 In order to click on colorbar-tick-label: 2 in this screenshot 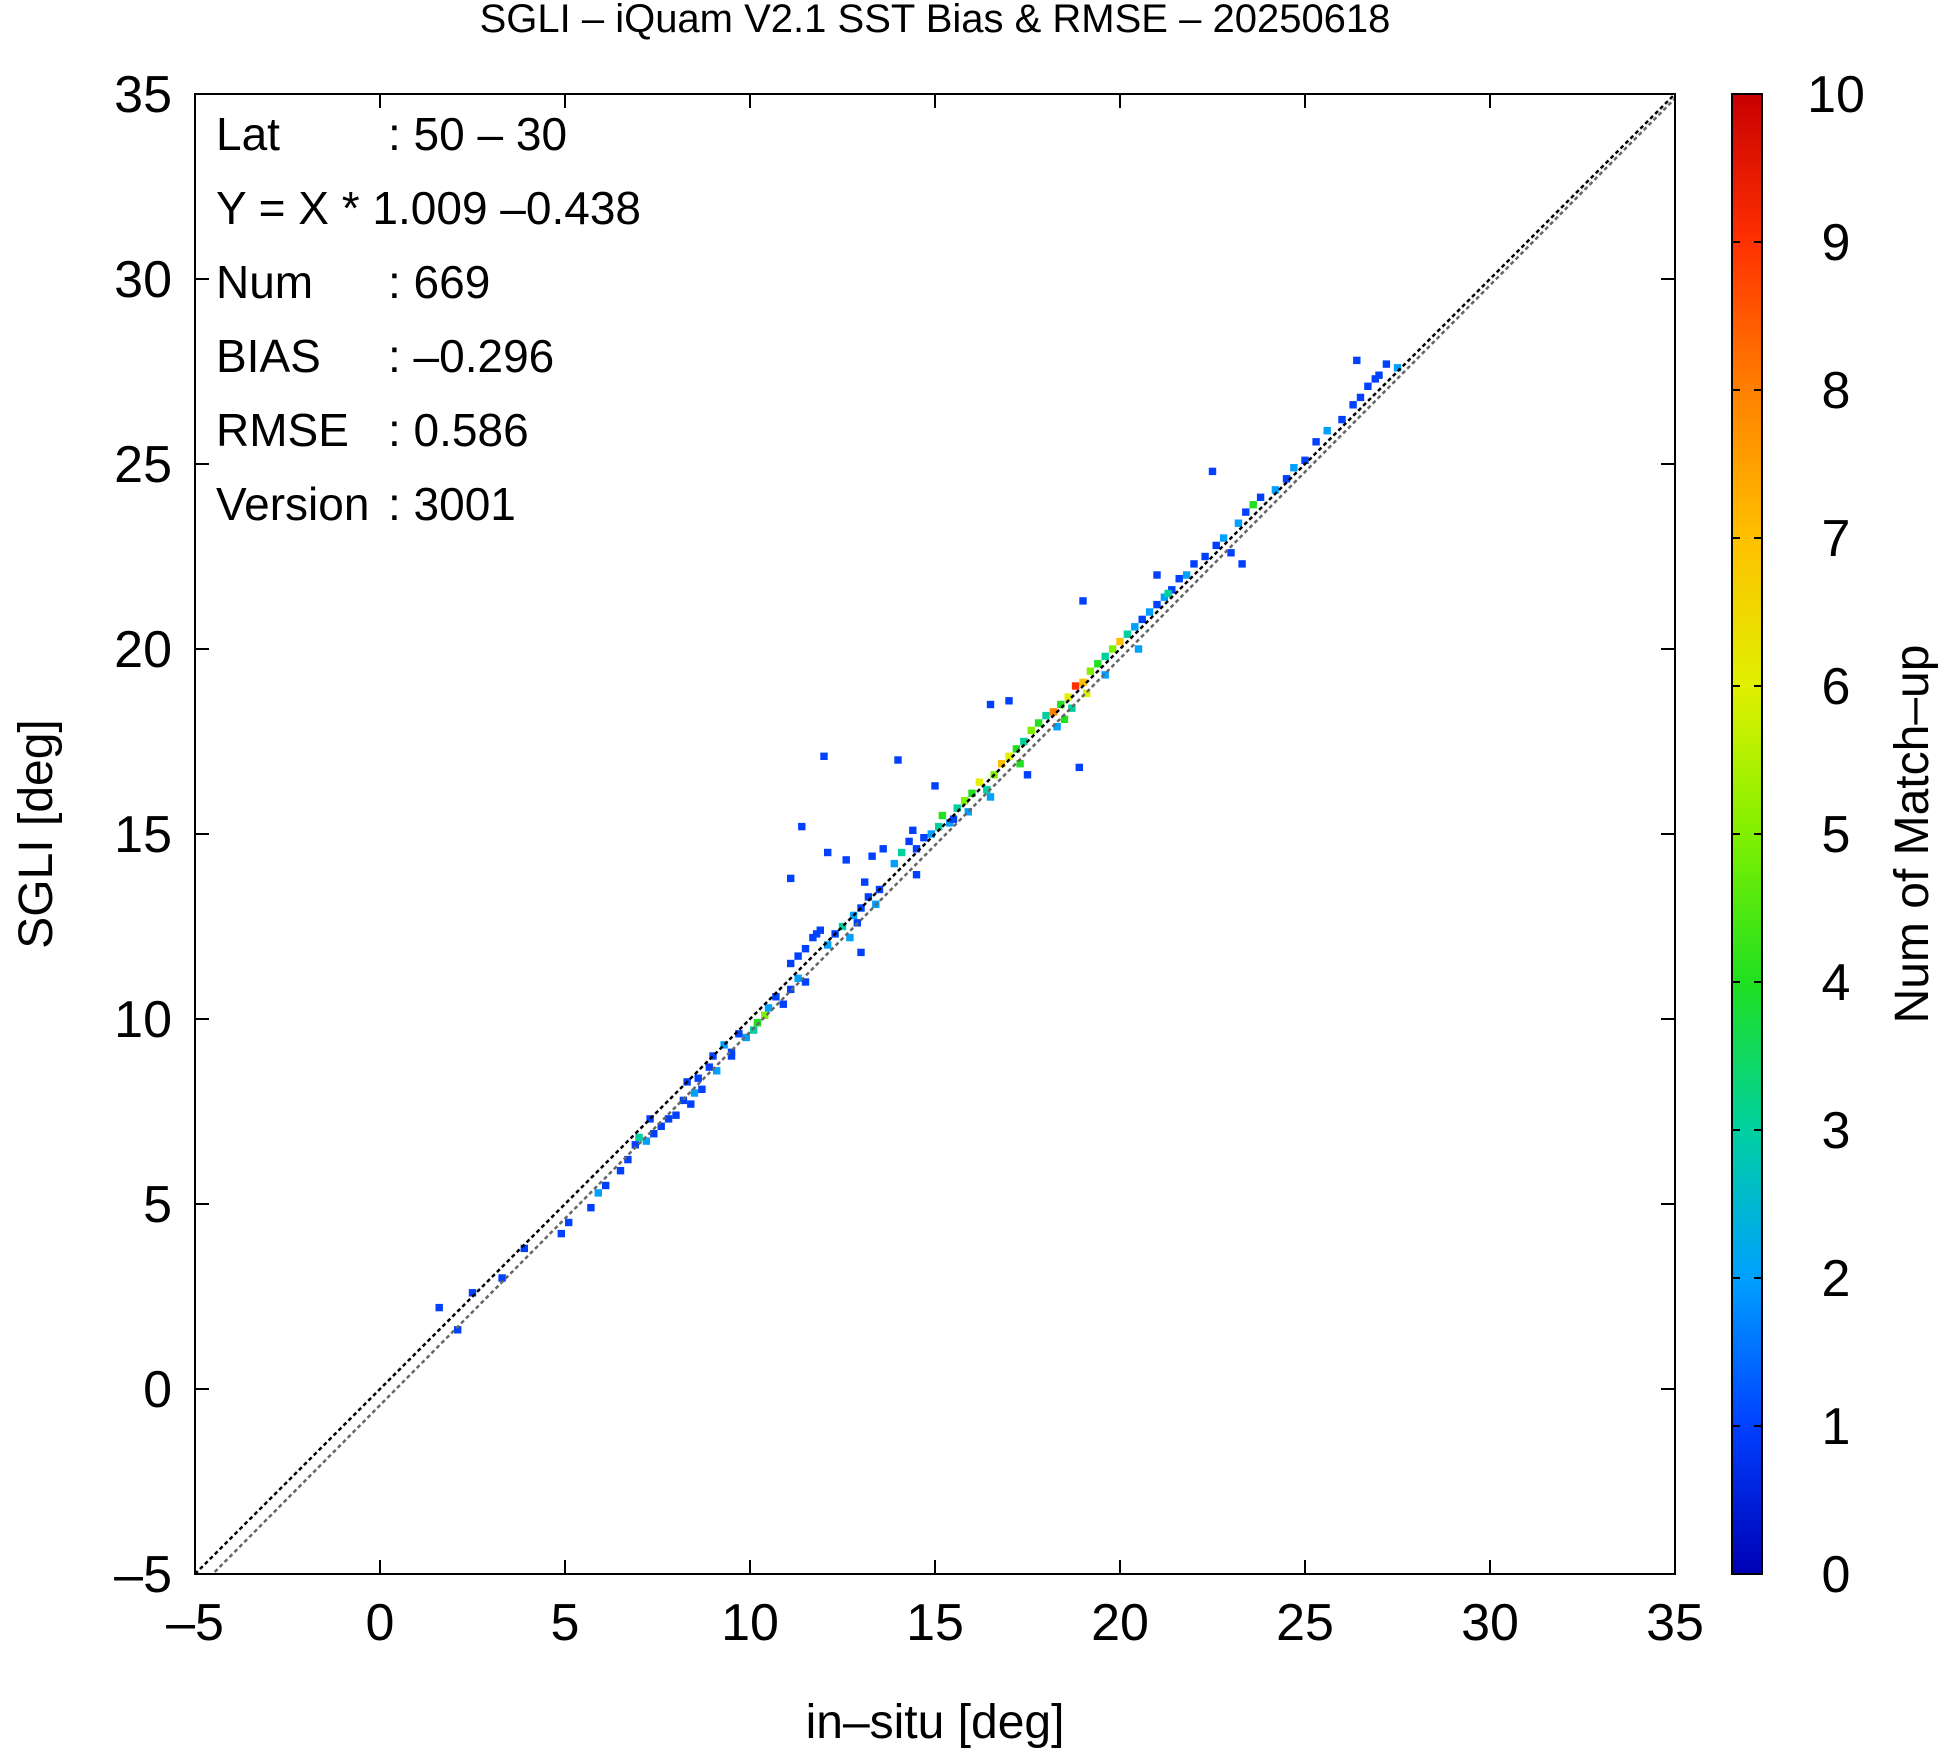, I will do `click(1836, 1279)`.